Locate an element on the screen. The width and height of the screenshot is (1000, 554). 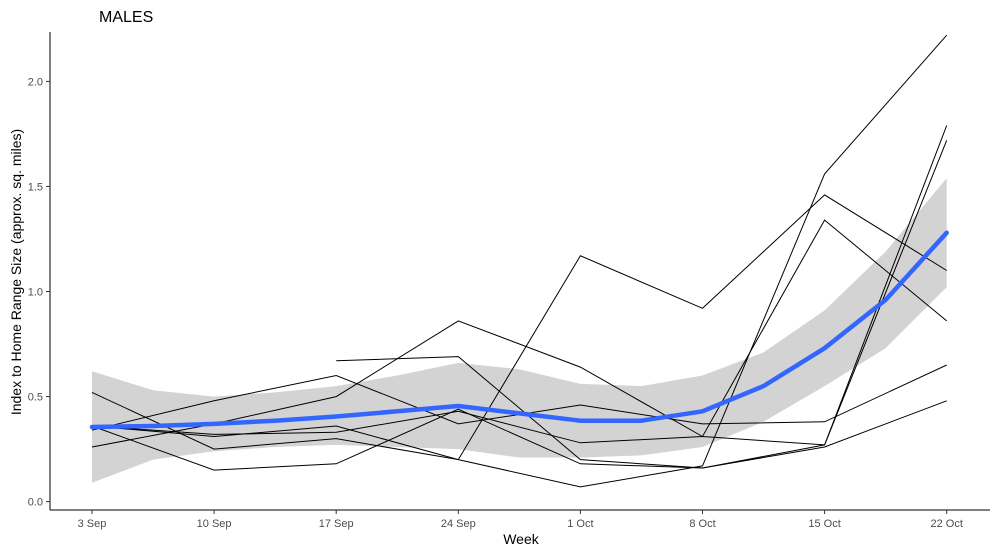
x-tick-label: 17 Sep is located at coordinates (336, 524).